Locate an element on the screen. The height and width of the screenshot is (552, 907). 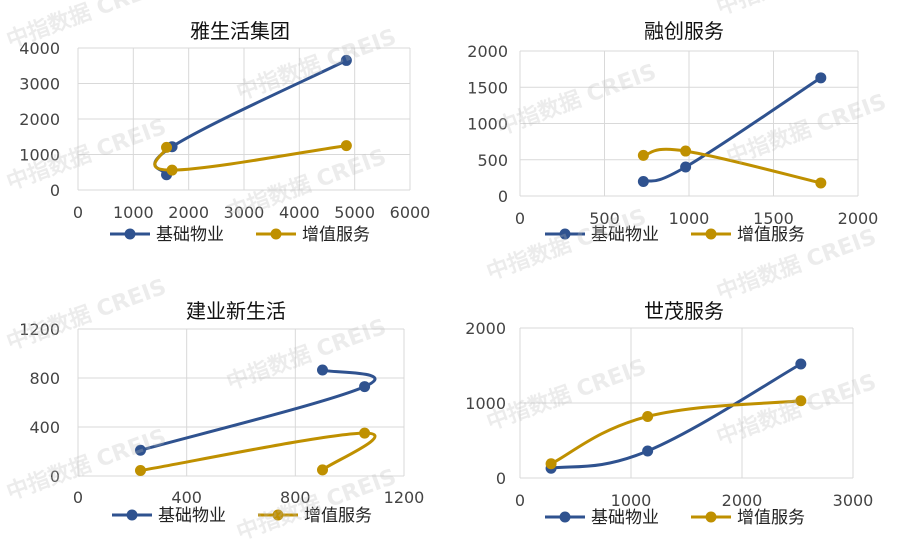
chart-title: 建业新生活 is located at coordinates (236, 311).